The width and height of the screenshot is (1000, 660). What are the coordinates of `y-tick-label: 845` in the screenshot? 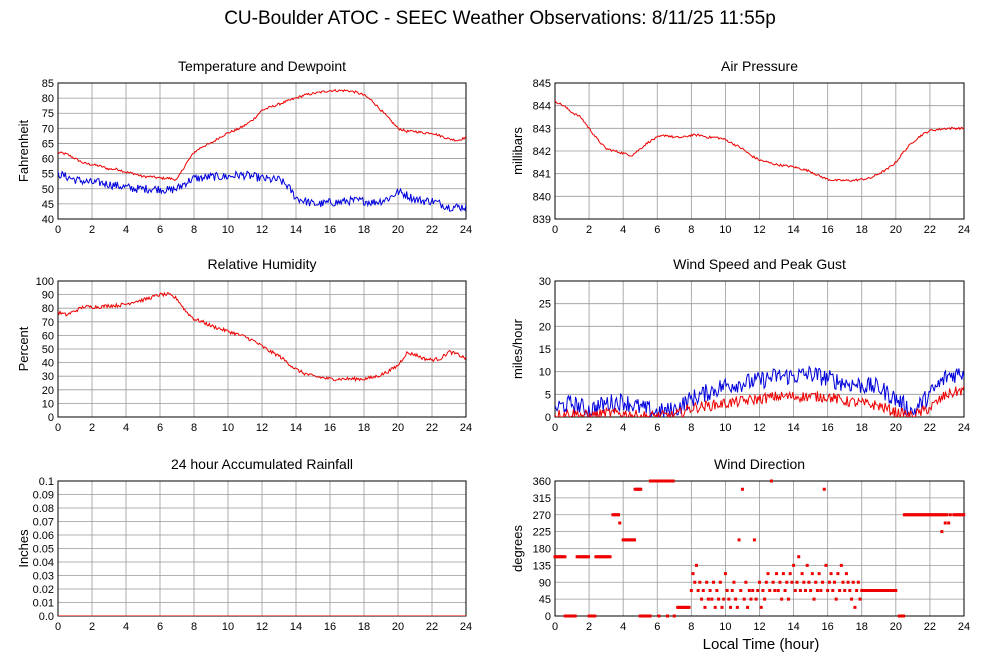 It's located at (542, 84).